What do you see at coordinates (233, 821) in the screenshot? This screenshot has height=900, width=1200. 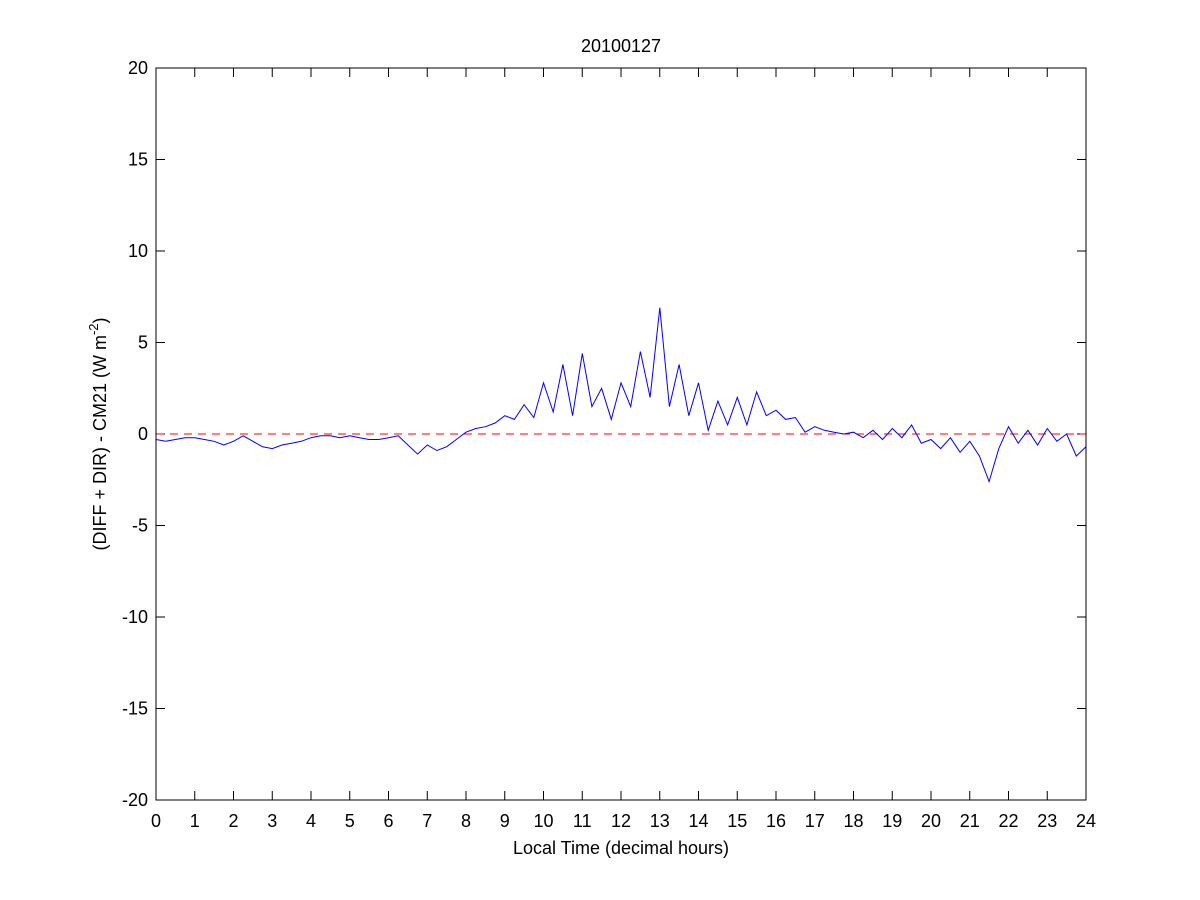 I see `x-tick-label: 2` at bounding box center [233, 821].